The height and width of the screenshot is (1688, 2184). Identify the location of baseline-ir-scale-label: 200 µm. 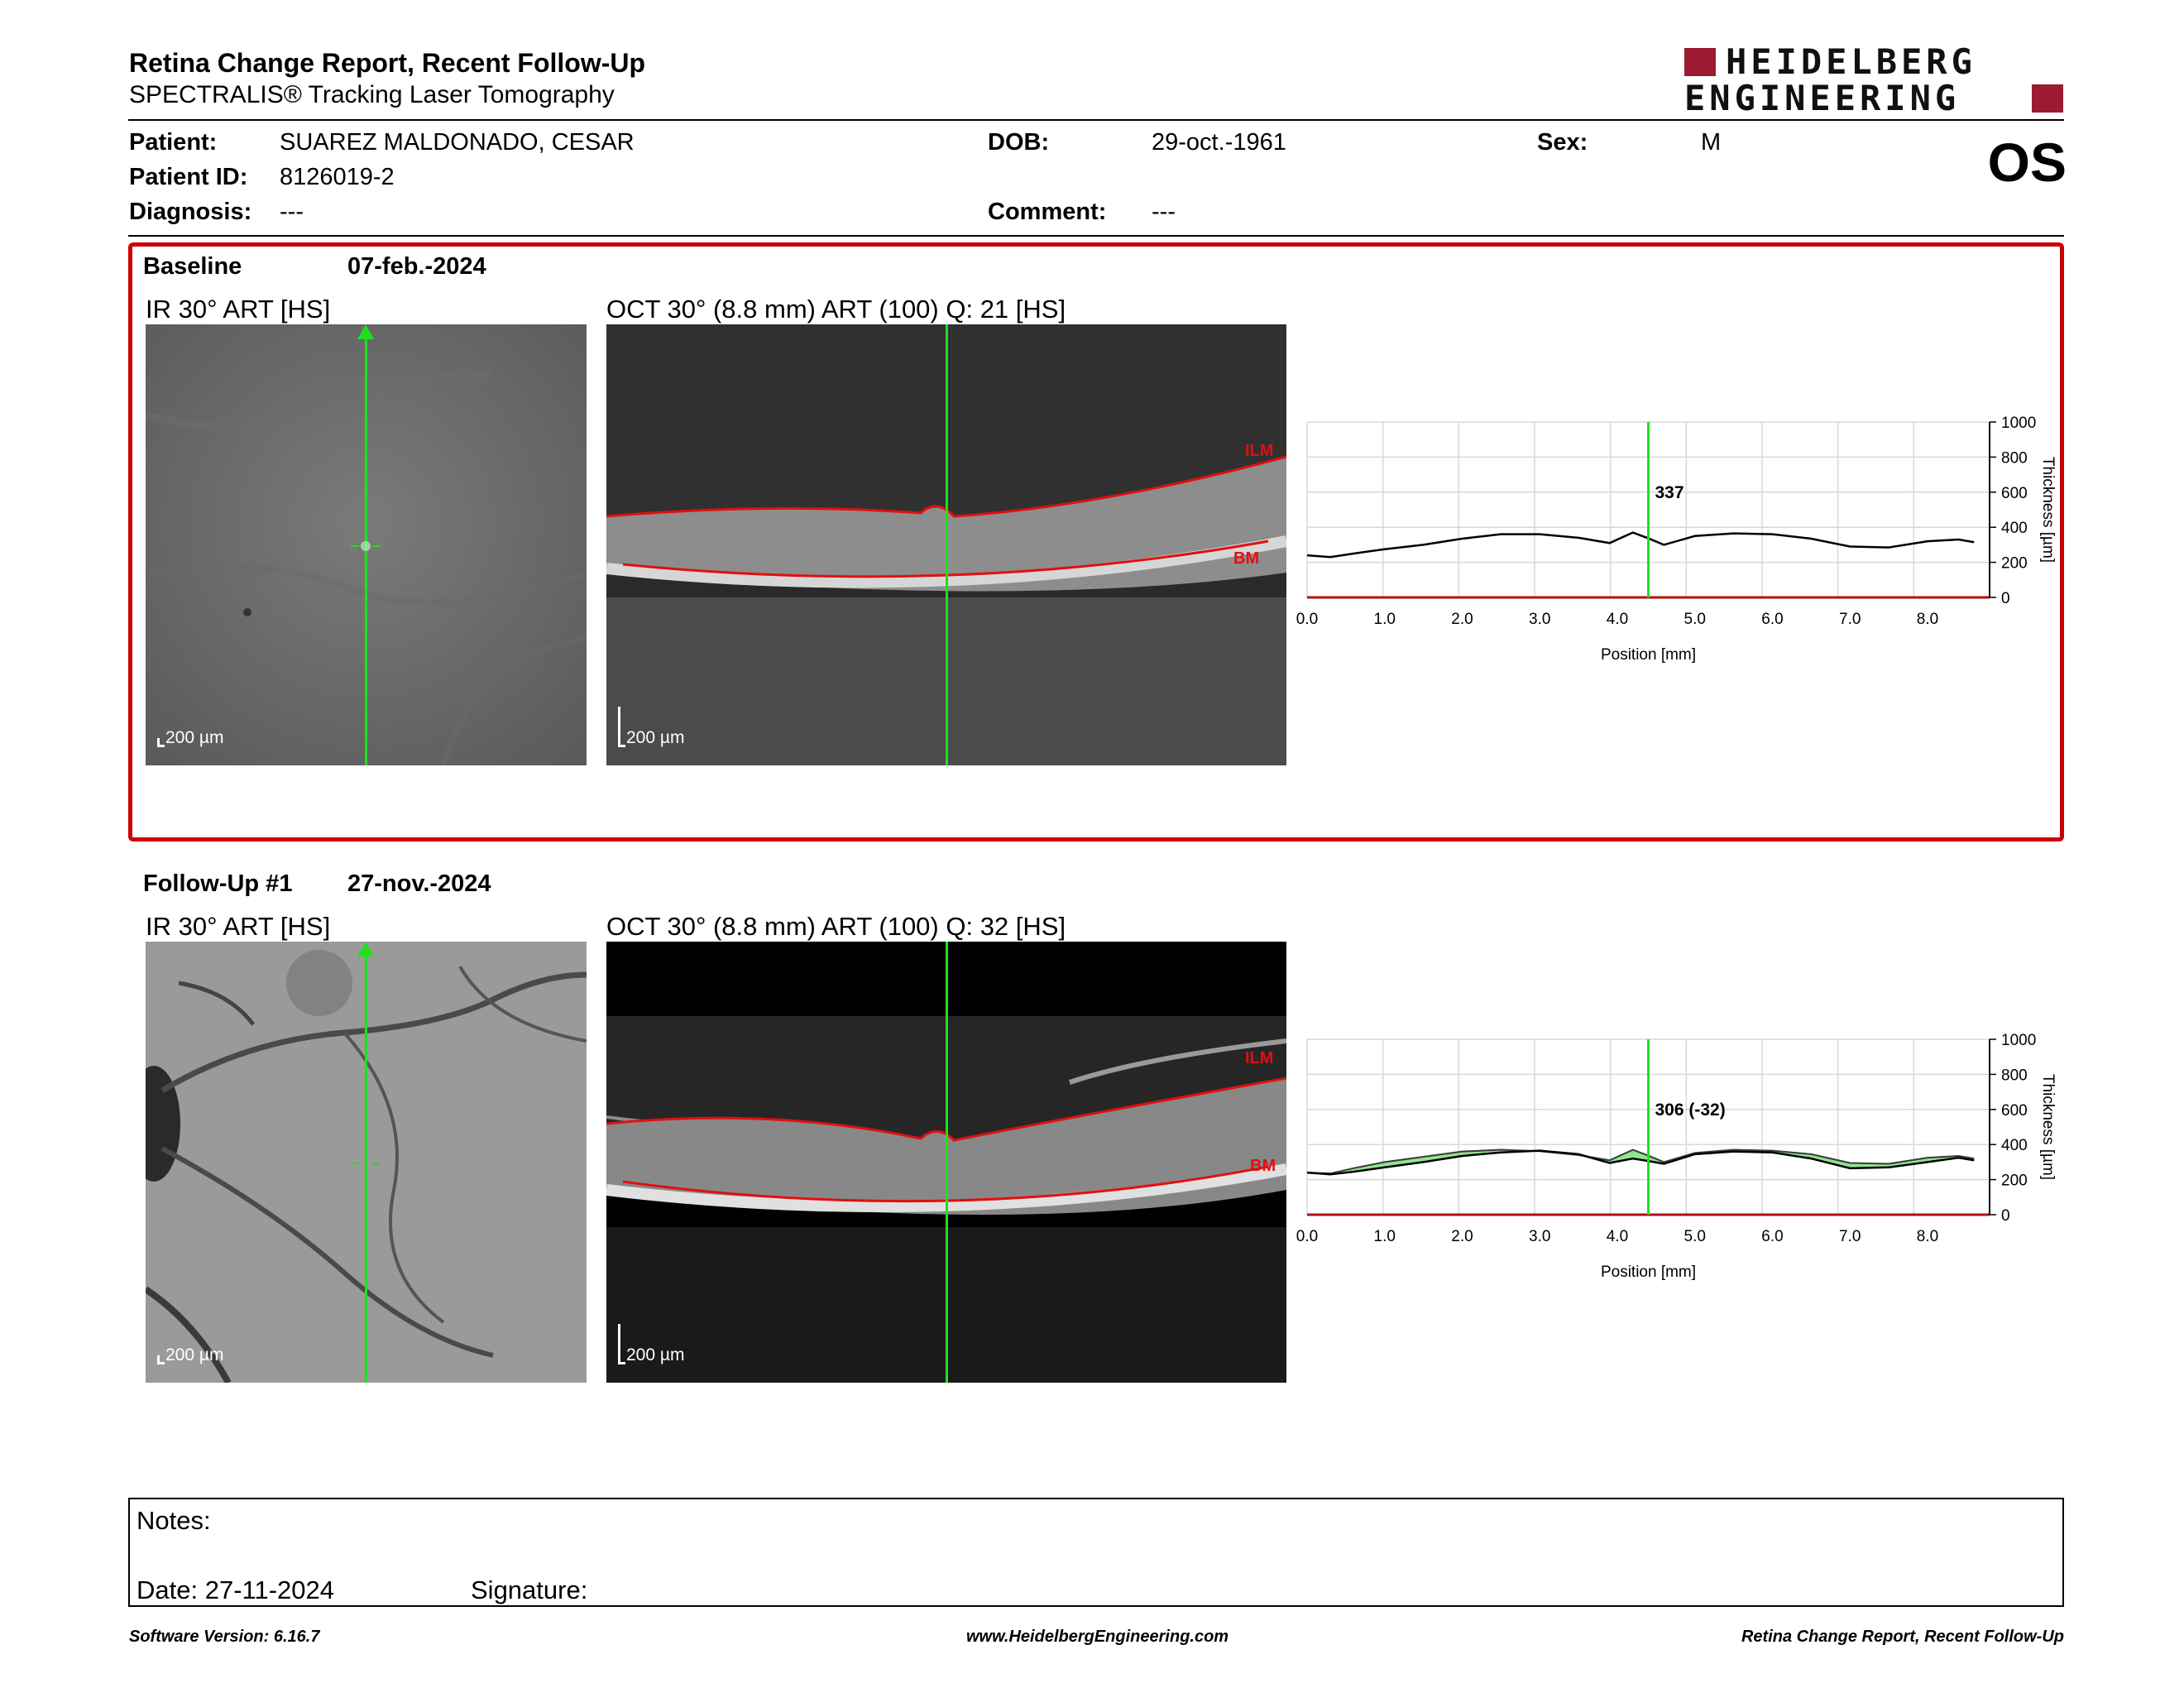
(194, 737).